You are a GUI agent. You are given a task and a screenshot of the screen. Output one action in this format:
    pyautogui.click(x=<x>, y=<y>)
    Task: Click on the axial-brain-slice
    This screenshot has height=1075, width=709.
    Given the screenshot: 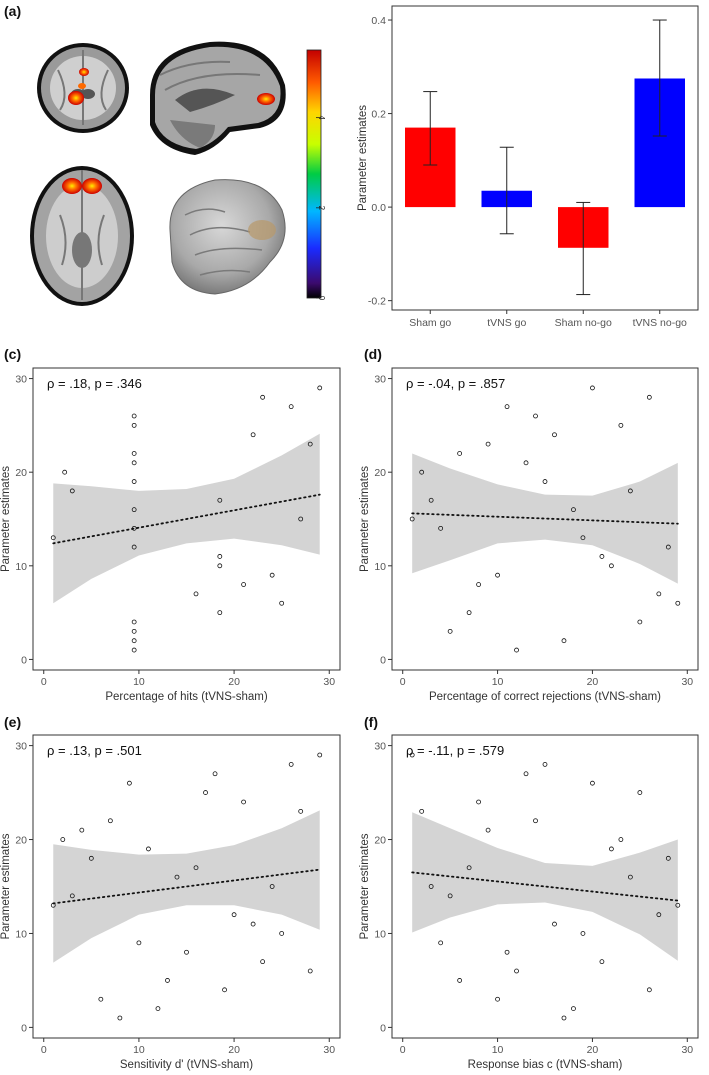 What is the action you would take?
    pyautogui.click(x=82, y=236)
    